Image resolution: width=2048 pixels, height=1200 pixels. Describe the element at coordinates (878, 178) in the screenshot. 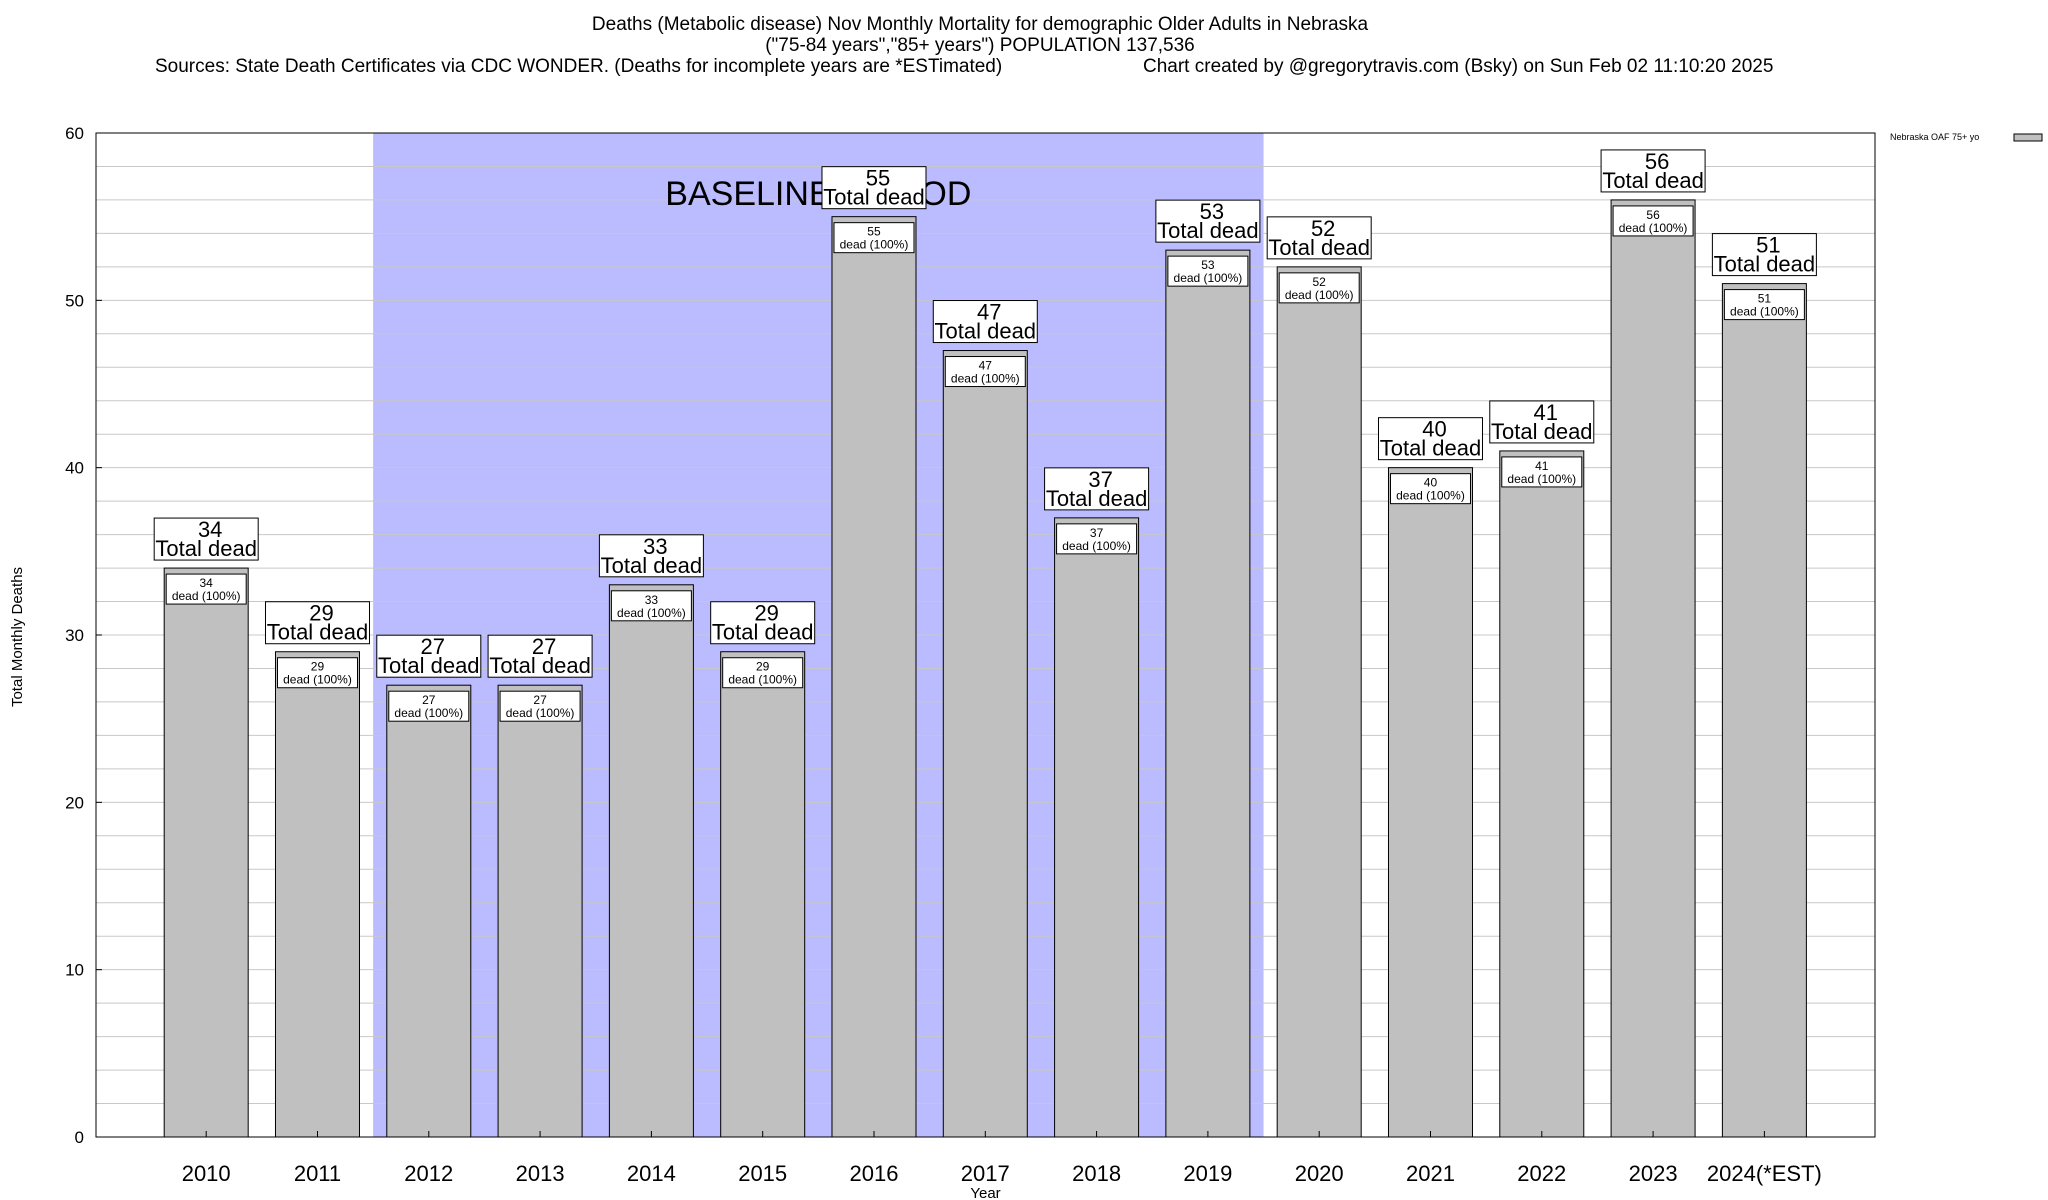

I see `bar-total-value: 55` at that location.